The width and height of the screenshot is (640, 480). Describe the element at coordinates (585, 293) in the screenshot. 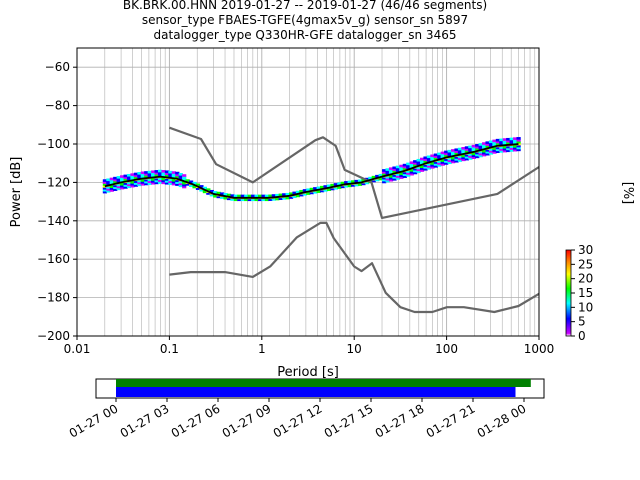

I see `colorbar-tick-label: 15` at that location.